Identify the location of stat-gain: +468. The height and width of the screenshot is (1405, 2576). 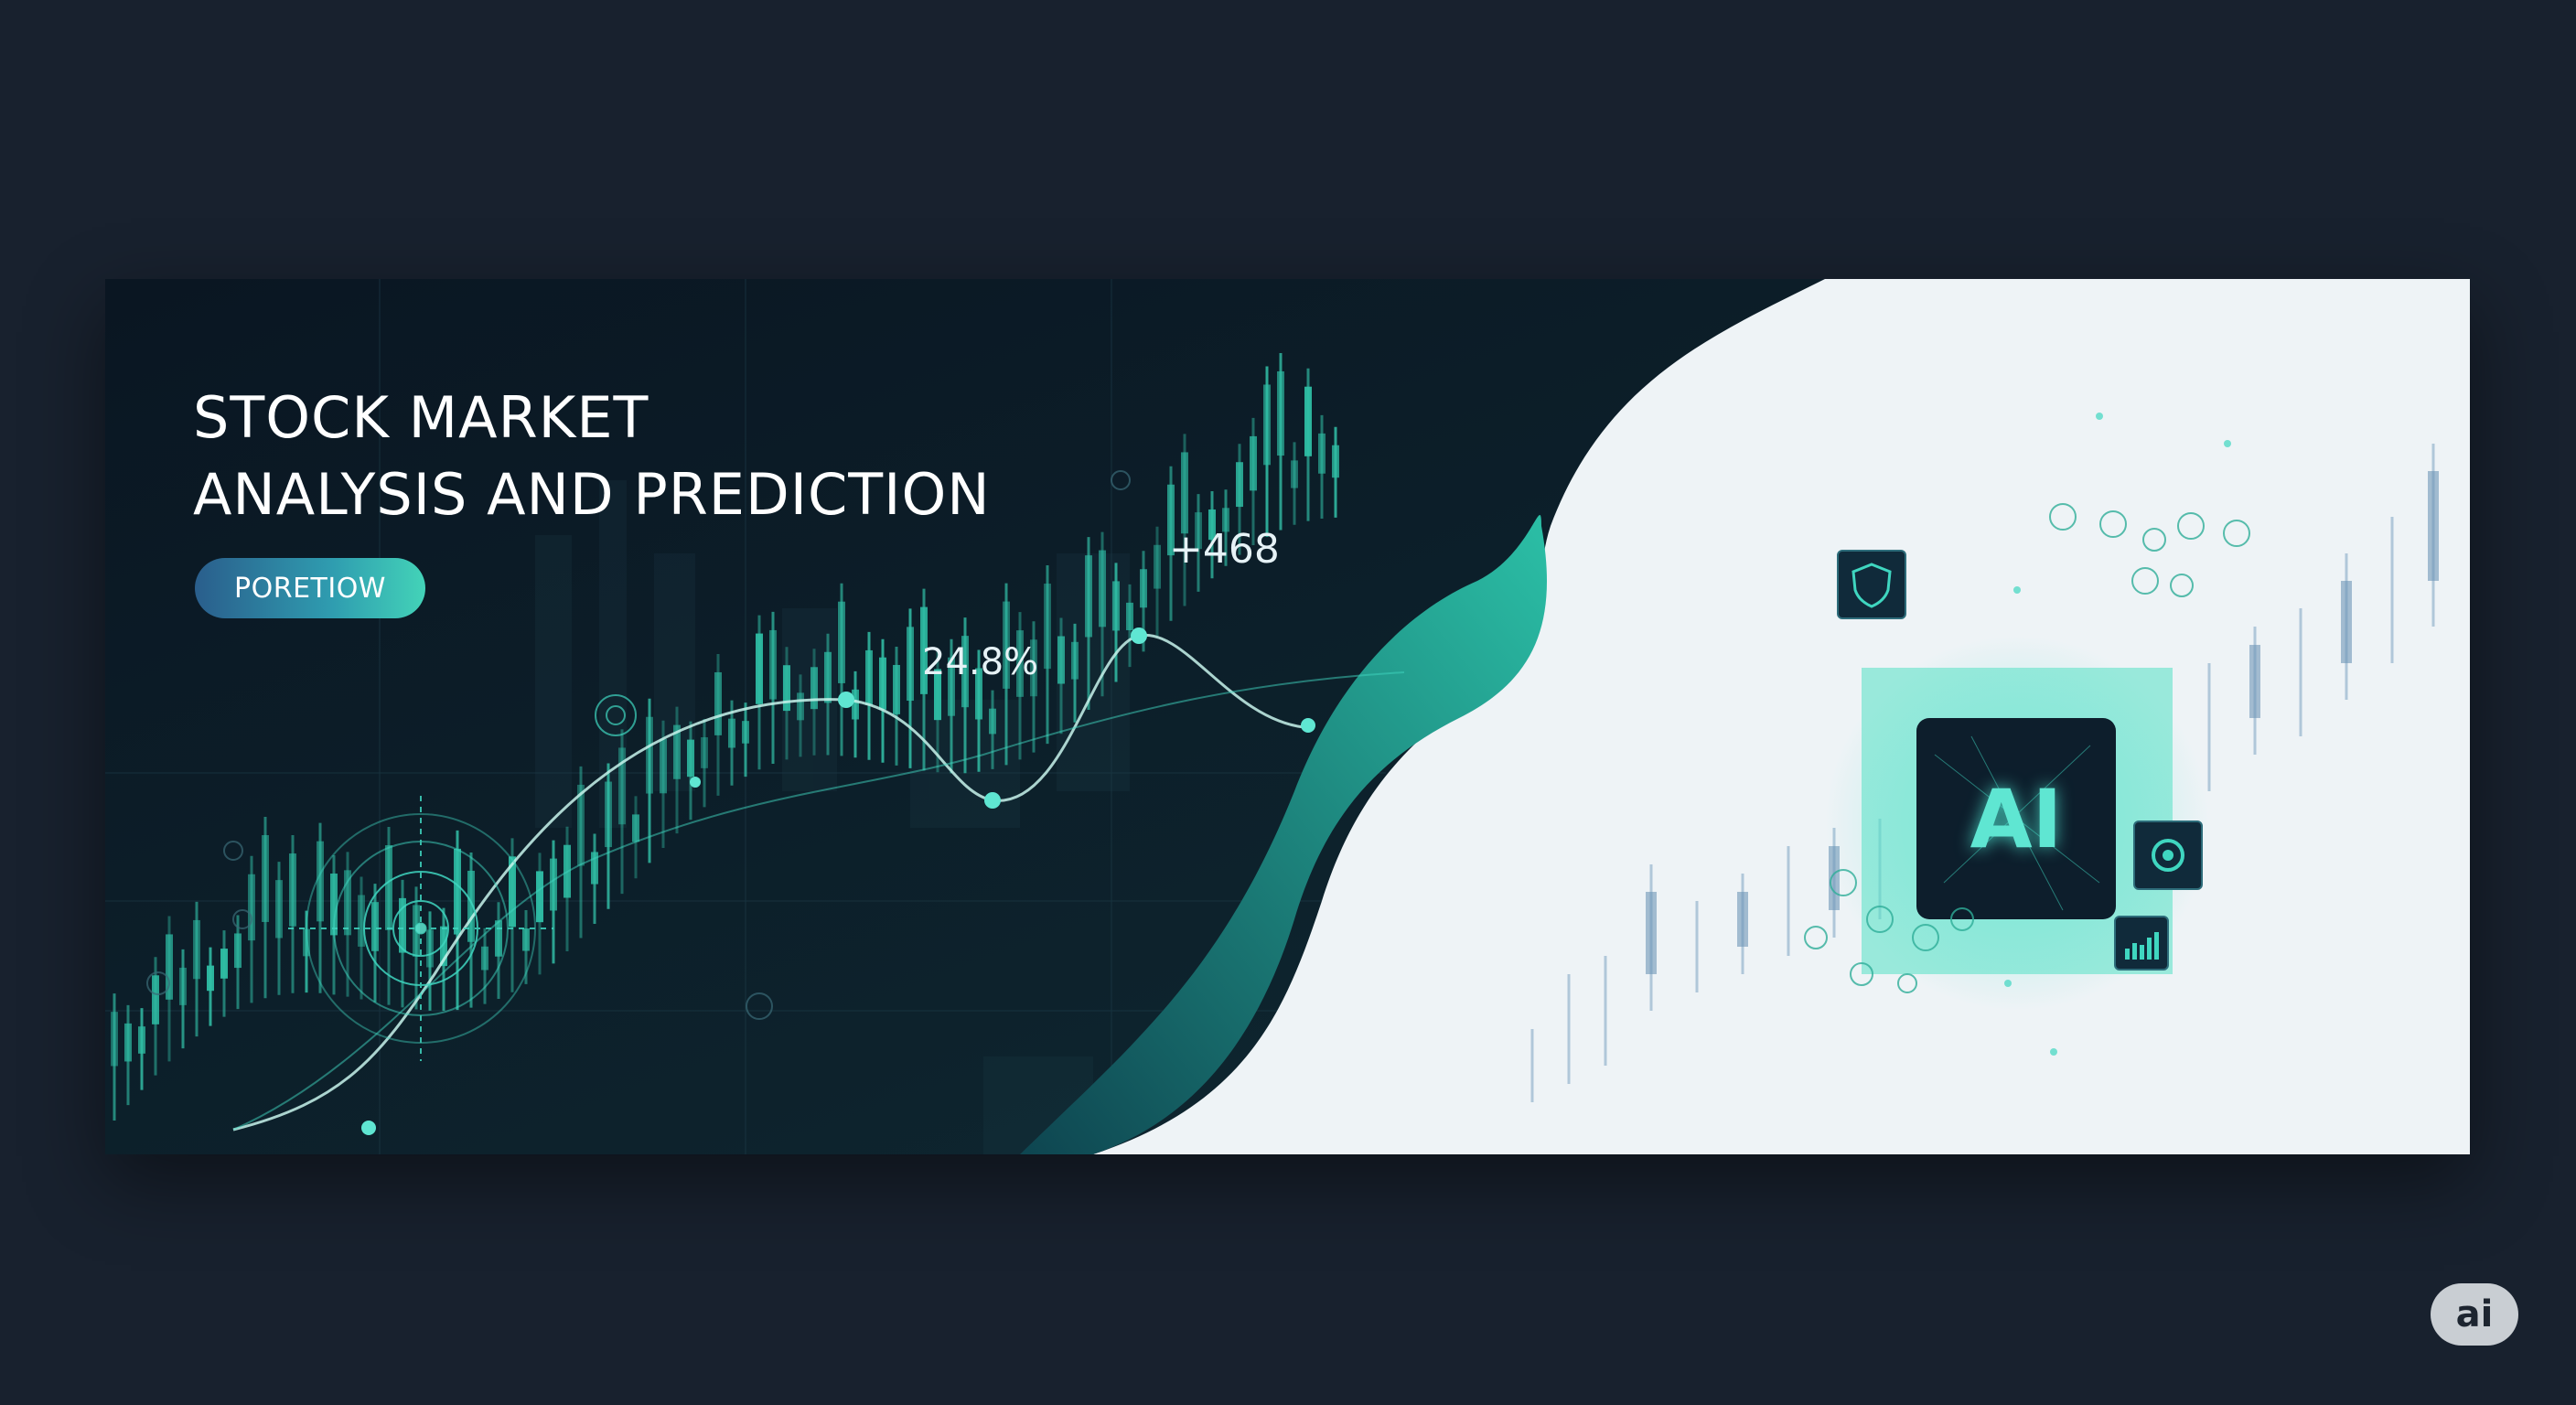
(1224, 549).